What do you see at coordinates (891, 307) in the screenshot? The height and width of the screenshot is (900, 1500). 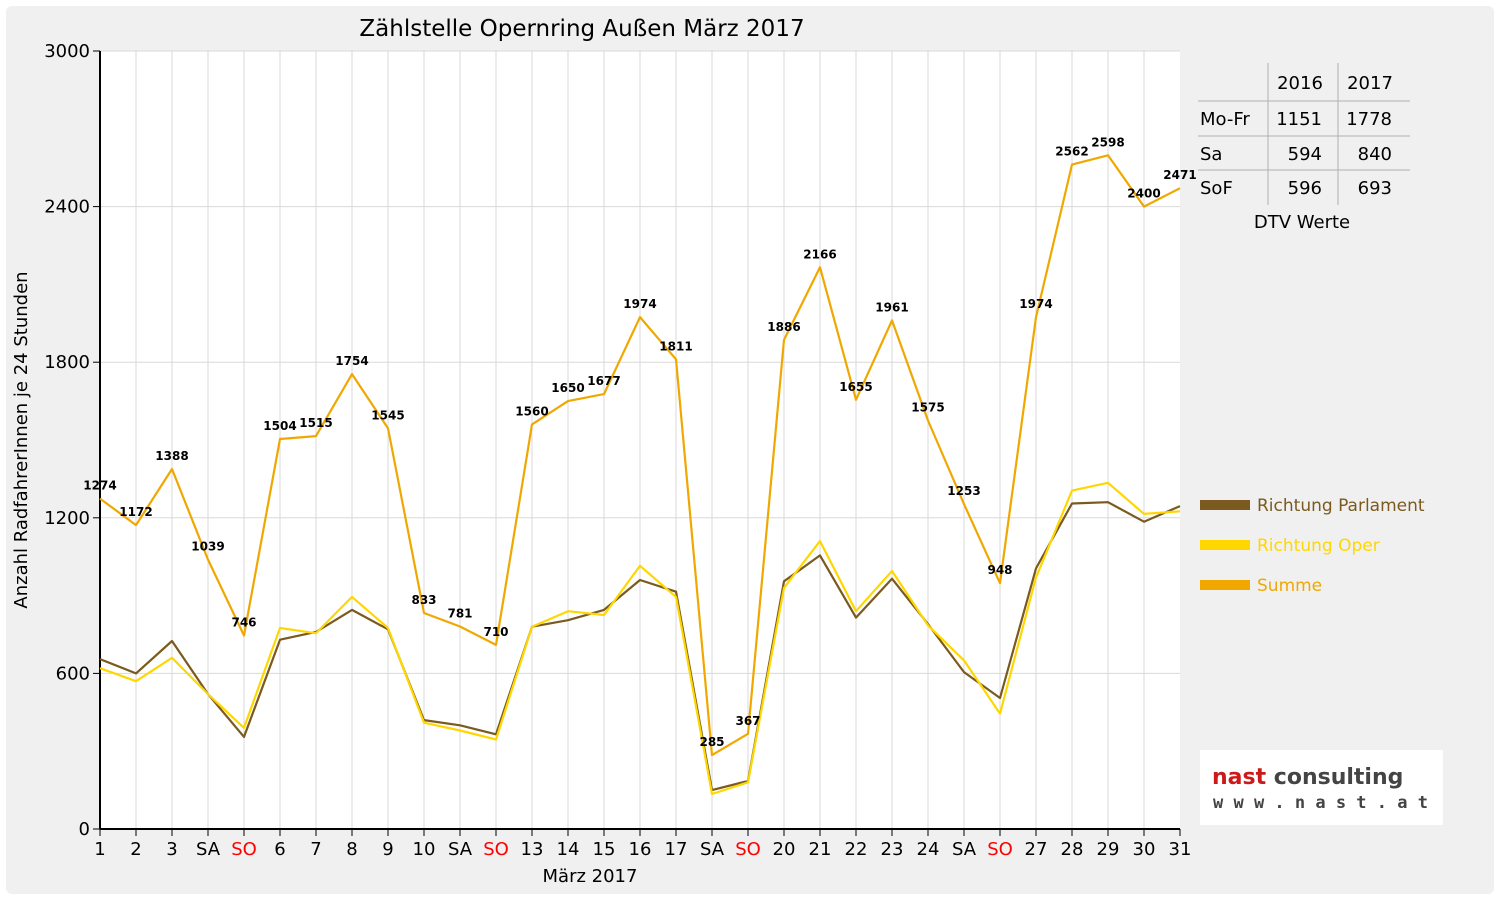 I see `data-label: 1961` at bounding box center [891, 307].